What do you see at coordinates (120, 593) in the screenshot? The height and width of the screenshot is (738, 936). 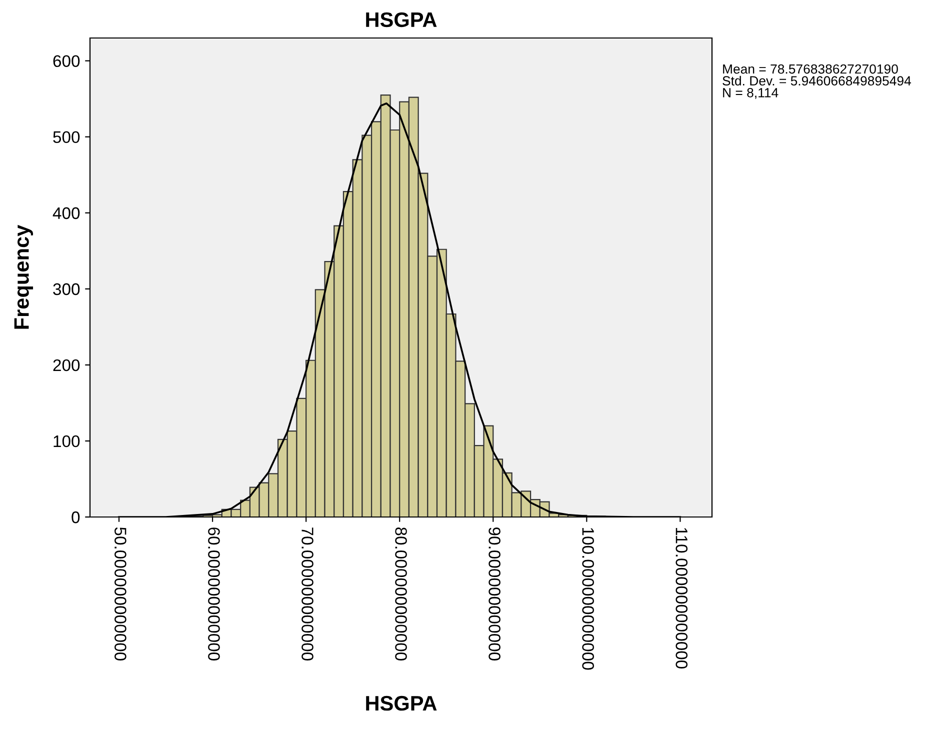 I see `x-tick-label: 50.000000000000` at bounding box center [120, 593].